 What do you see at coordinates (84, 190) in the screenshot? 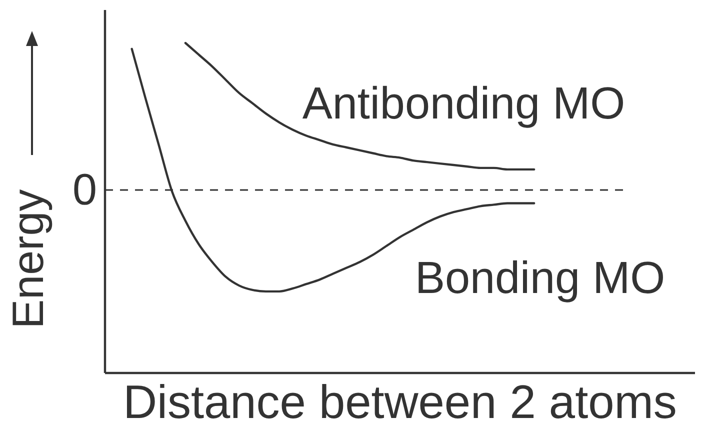
I see `ref-line-label: 0` at bounding box center [84, 190].